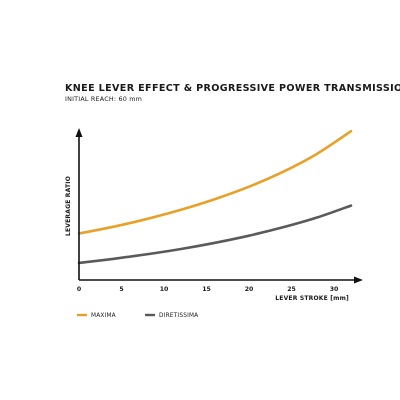 The height and width of the screenshot is (400, 400). Describe the element at coordinates (103, 99) in the screenshot. I see `chart-subtitle: INITIAL REACH: 60 mm` at that location.